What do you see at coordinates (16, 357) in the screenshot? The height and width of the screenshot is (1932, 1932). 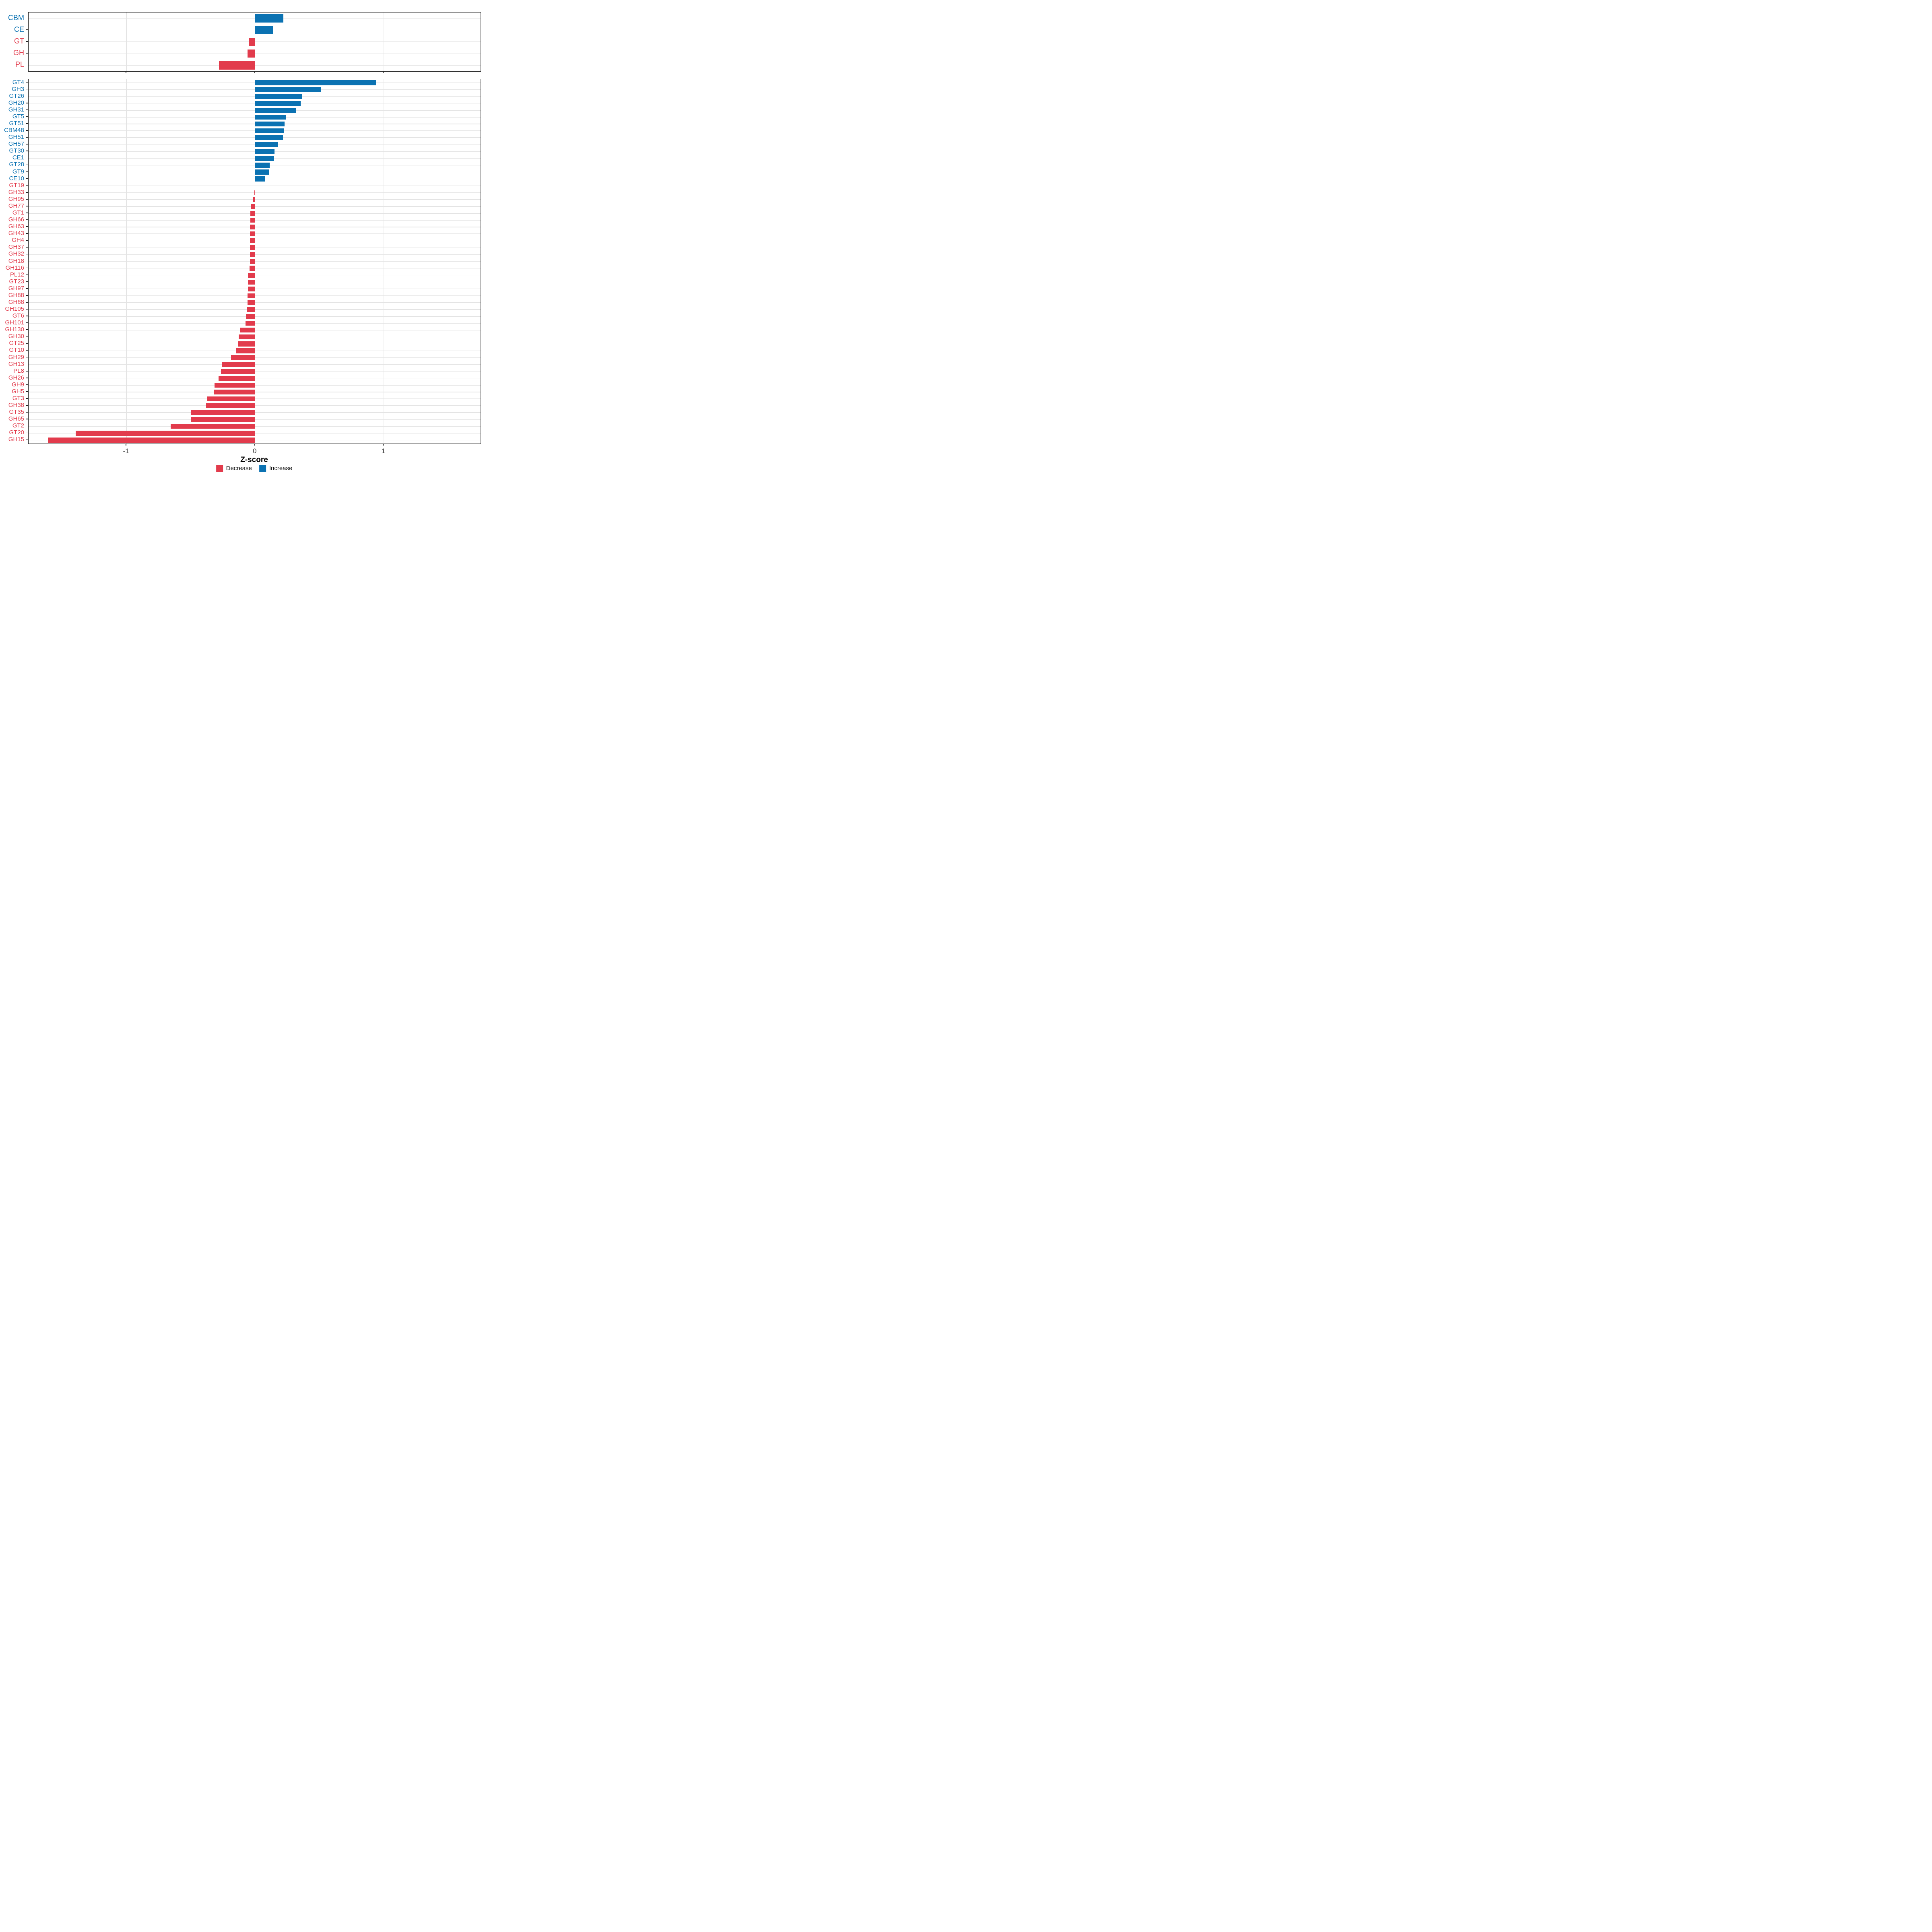 I see `y-label-GH29: GH29` at bounding box center [16, 357].